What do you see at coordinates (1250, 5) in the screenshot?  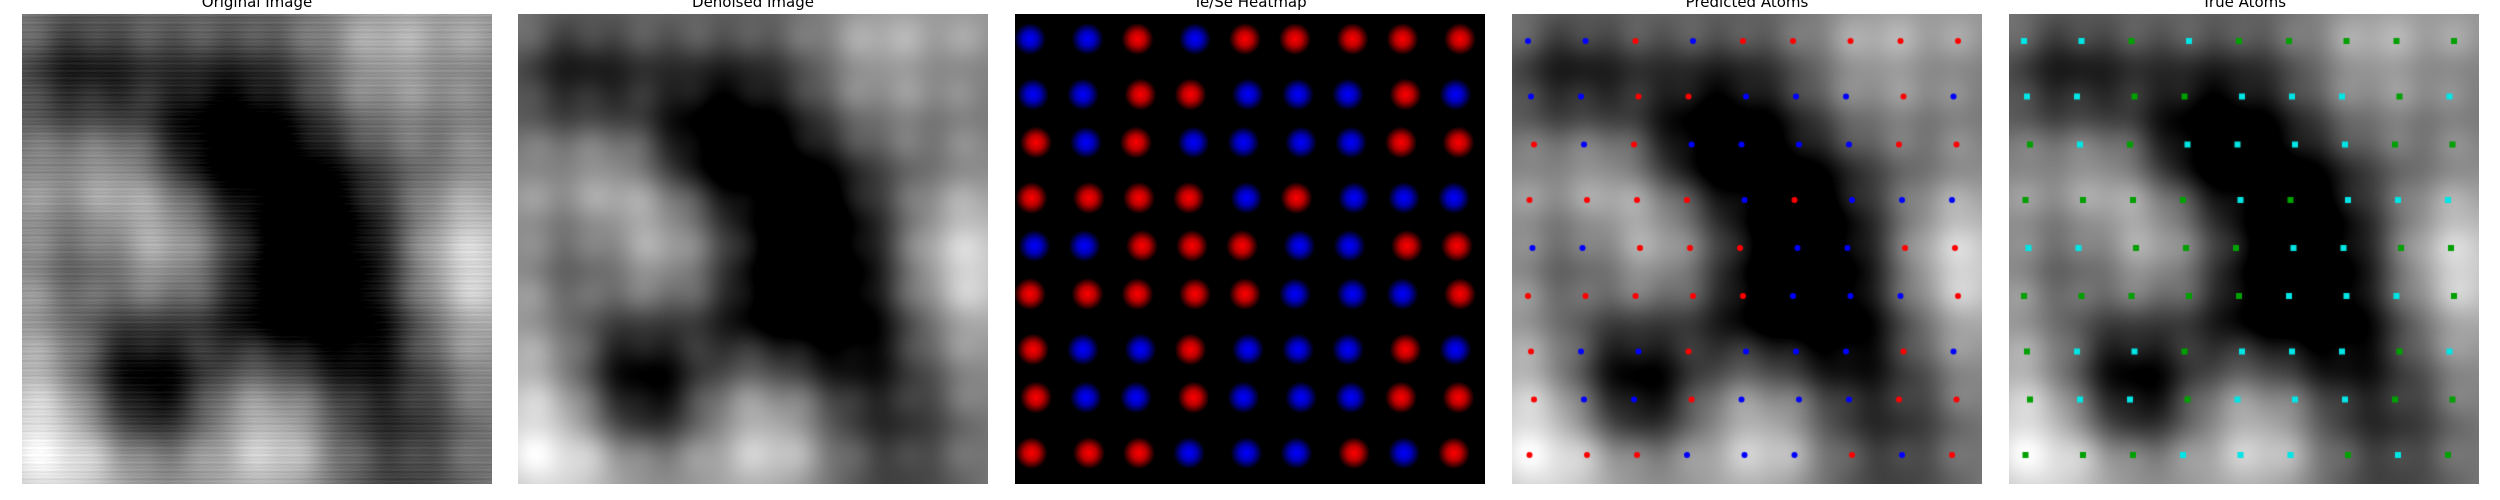 I see `panel-title-heatmap: Te/Se Heatmap` at bounding box center [1250, 5].